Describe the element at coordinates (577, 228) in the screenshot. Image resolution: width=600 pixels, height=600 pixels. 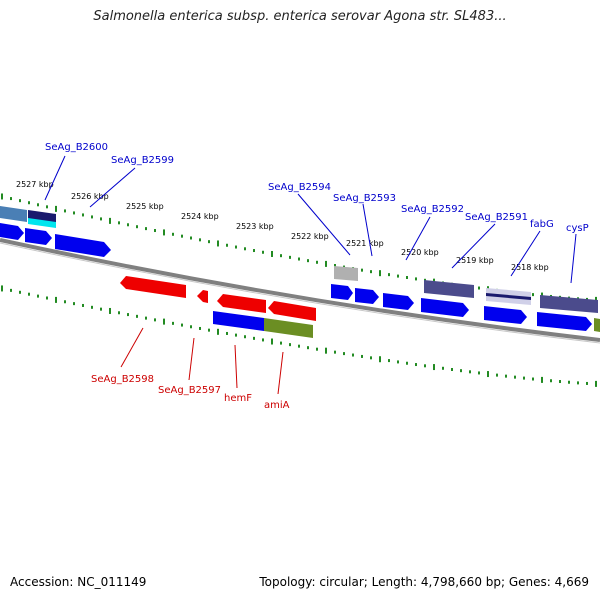
I see `gene-label-cysp: cysP` at that location.